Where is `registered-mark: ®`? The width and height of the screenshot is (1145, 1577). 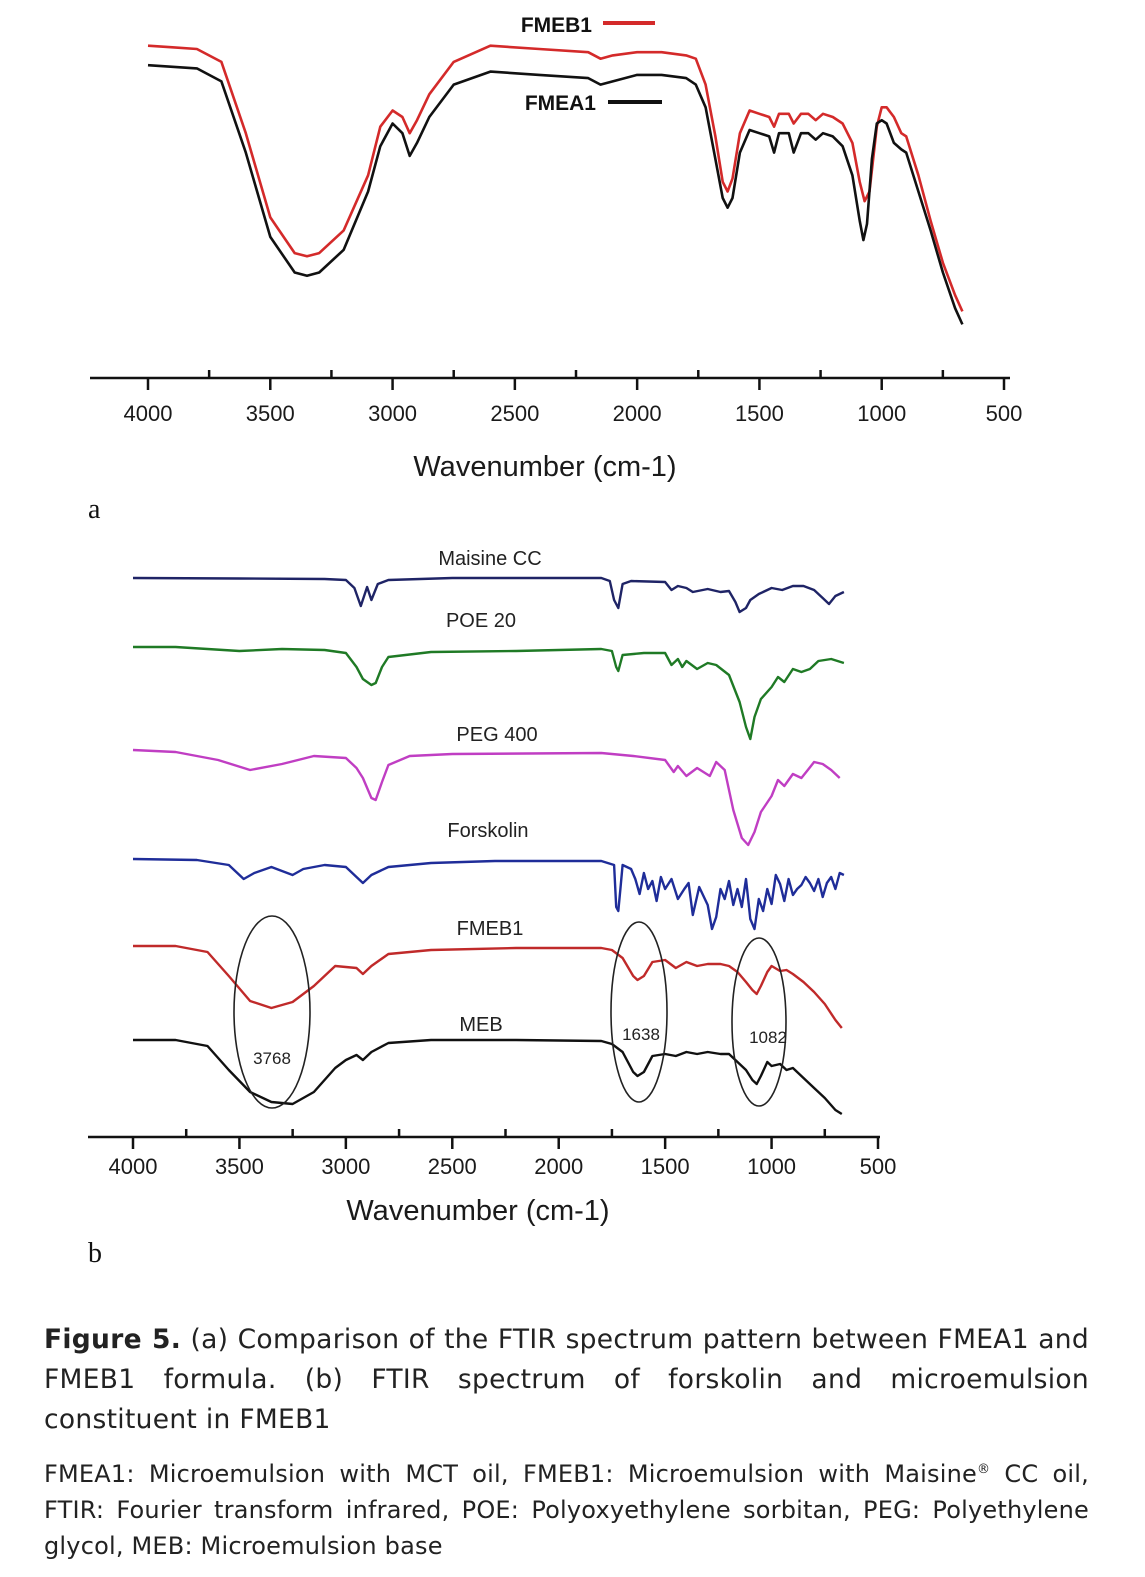 registered-mark: ® is located at coordinates (983, 1469).